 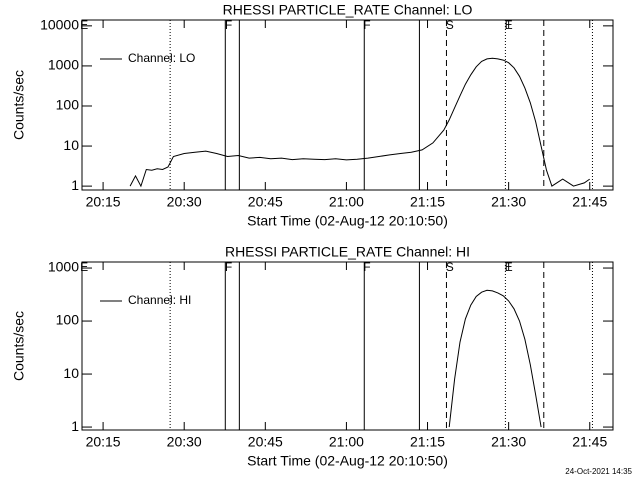 I want to click on legend-label: Channel: HI, so click(x=159, y=300).